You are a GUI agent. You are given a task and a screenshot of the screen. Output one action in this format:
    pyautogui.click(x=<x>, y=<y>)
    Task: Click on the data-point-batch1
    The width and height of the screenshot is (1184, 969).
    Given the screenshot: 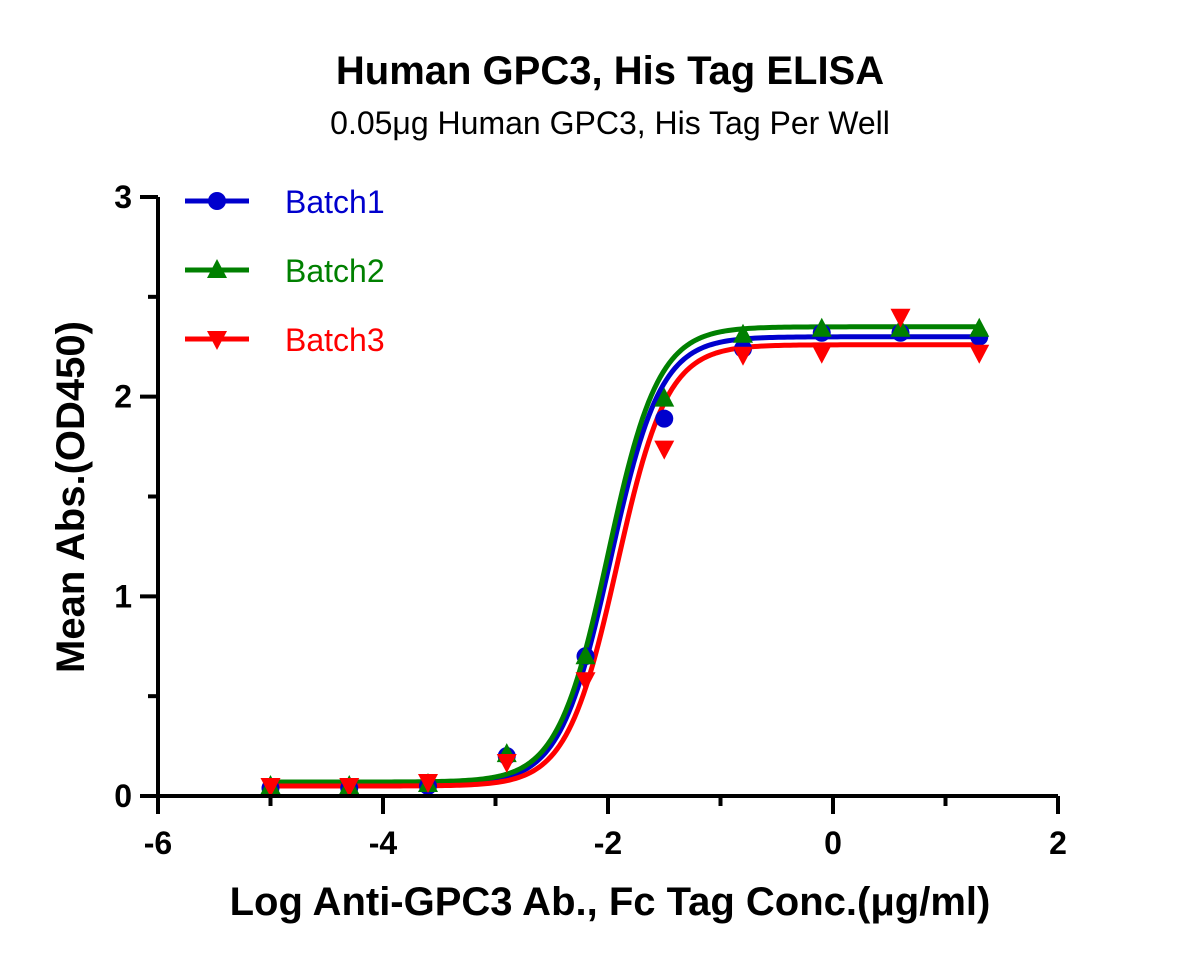 What is the action you would take?
    pyautogui.click(x=664, y=418)
    